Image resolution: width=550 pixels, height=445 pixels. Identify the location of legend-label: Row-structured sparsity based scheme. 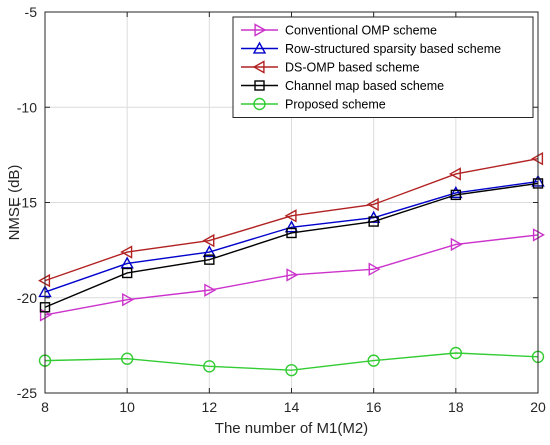
(393, 49).